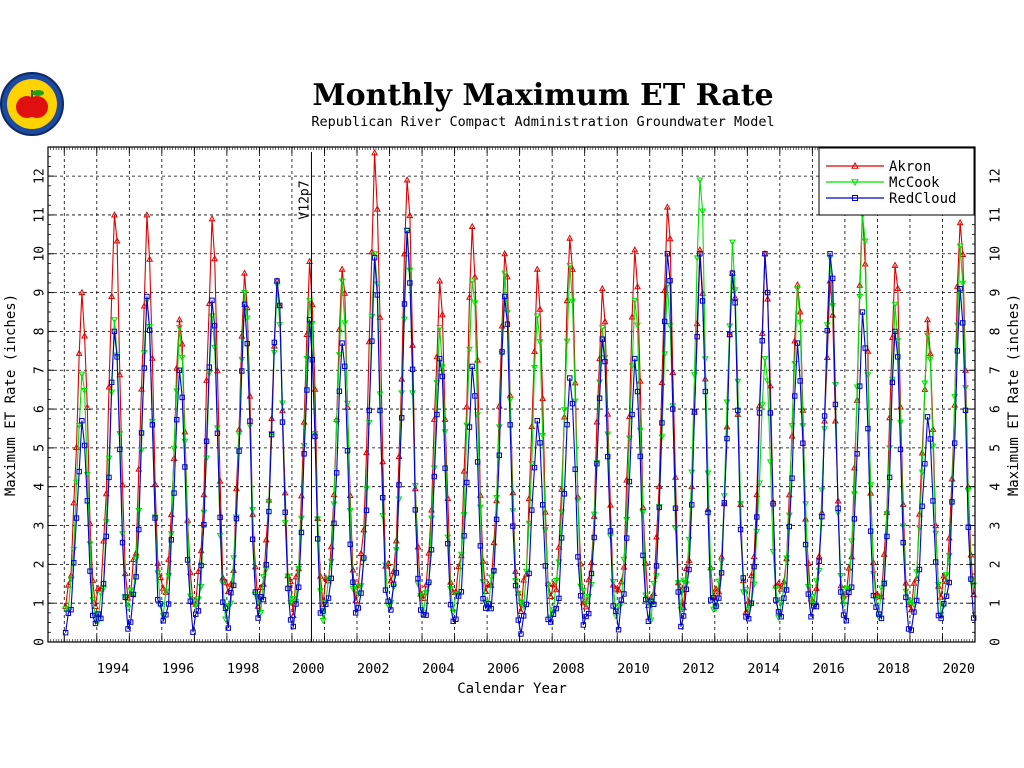 The height and width of the screenshot is (768, 1024). What do you see at coordinates (40, 176) in the screenshot?
I see `y-tick-label-left: 12` at bounding box center [40, 176].